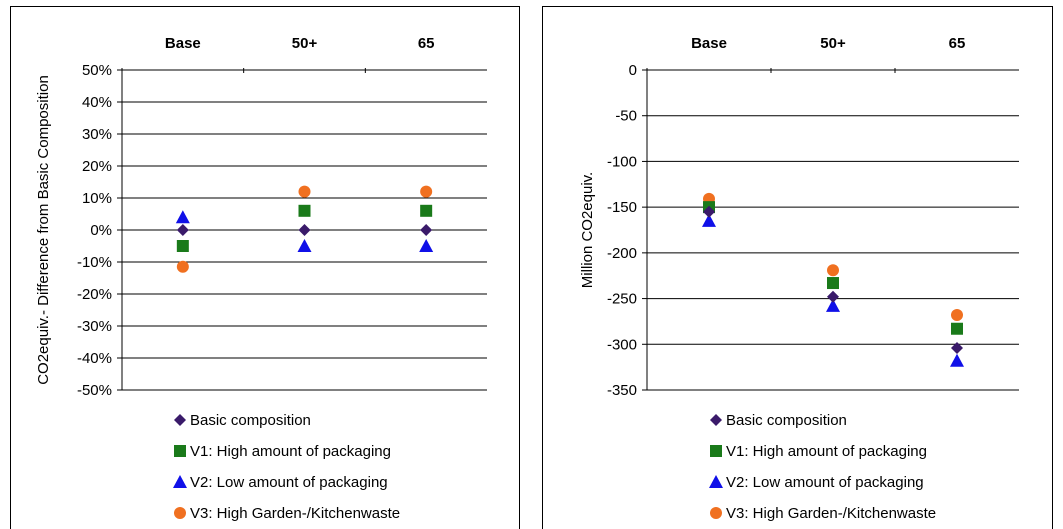 The image size is (1063, 529). Describe the element at coordinates (622, 253) in the screenshot. I see `y-tick-label: -200` at that location.